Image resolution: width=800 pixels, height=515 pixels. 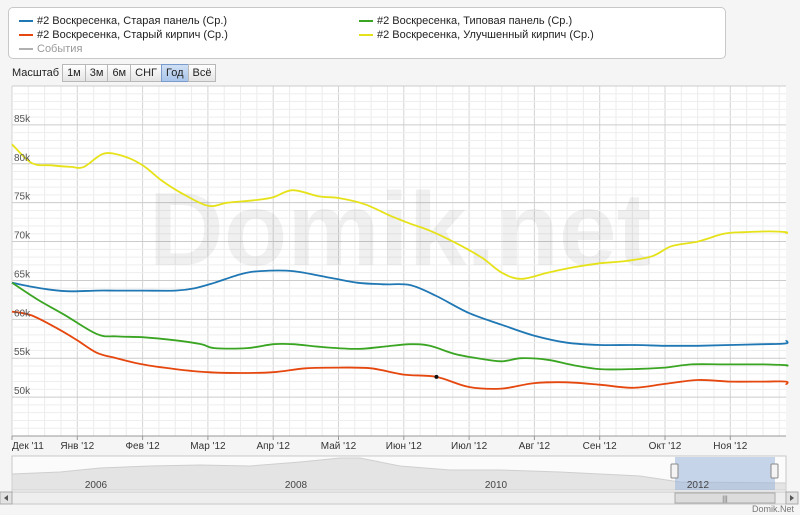 I want to click on scrollbar-grip-icon: |||, so click(x=725, y=499).